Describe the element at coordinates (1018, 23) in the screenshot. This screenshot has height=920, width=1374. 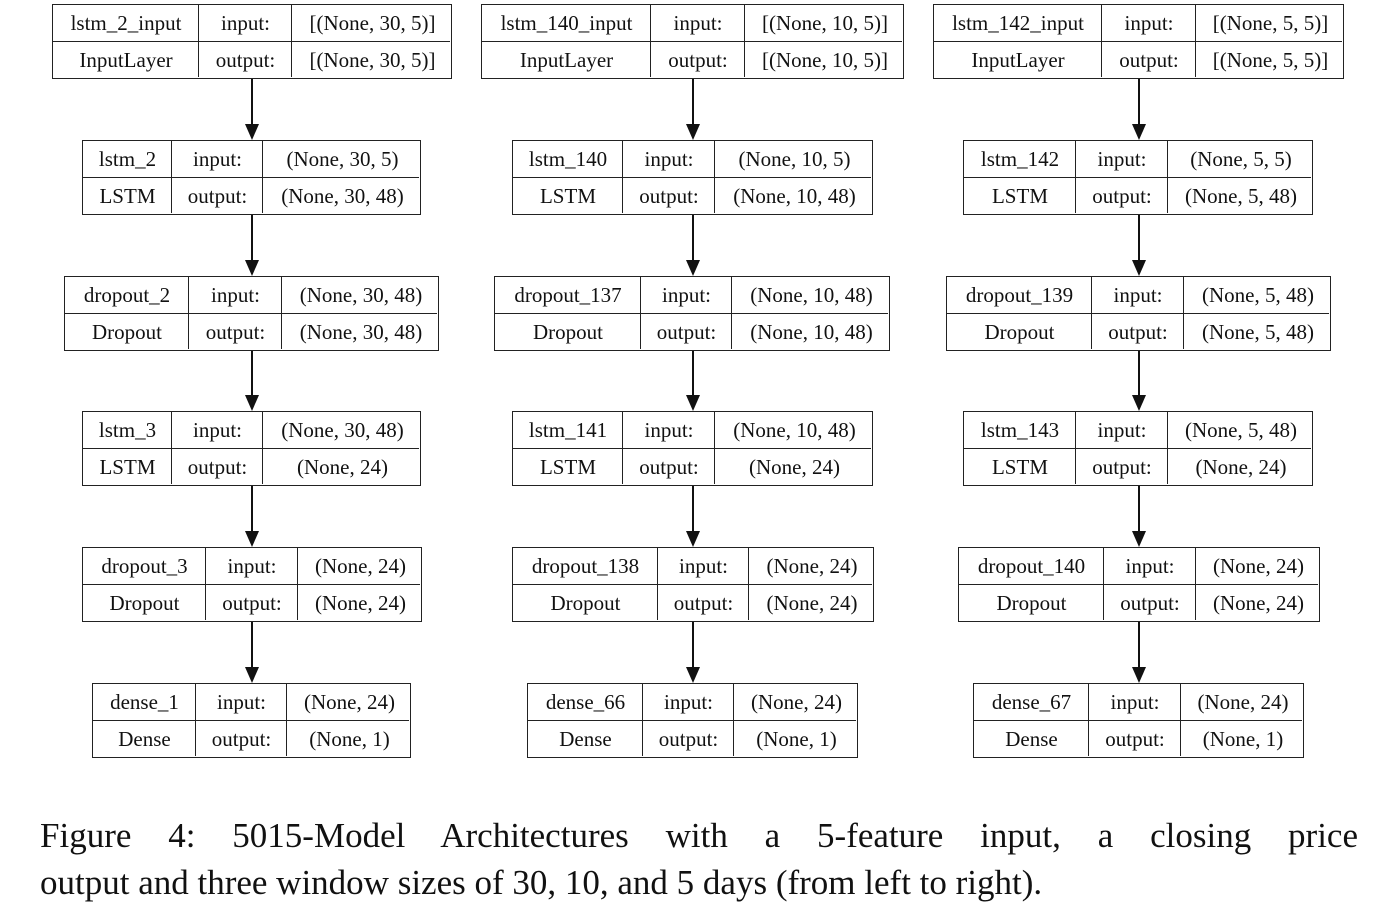
I see `layer-name: lstm_142_input` at that location.